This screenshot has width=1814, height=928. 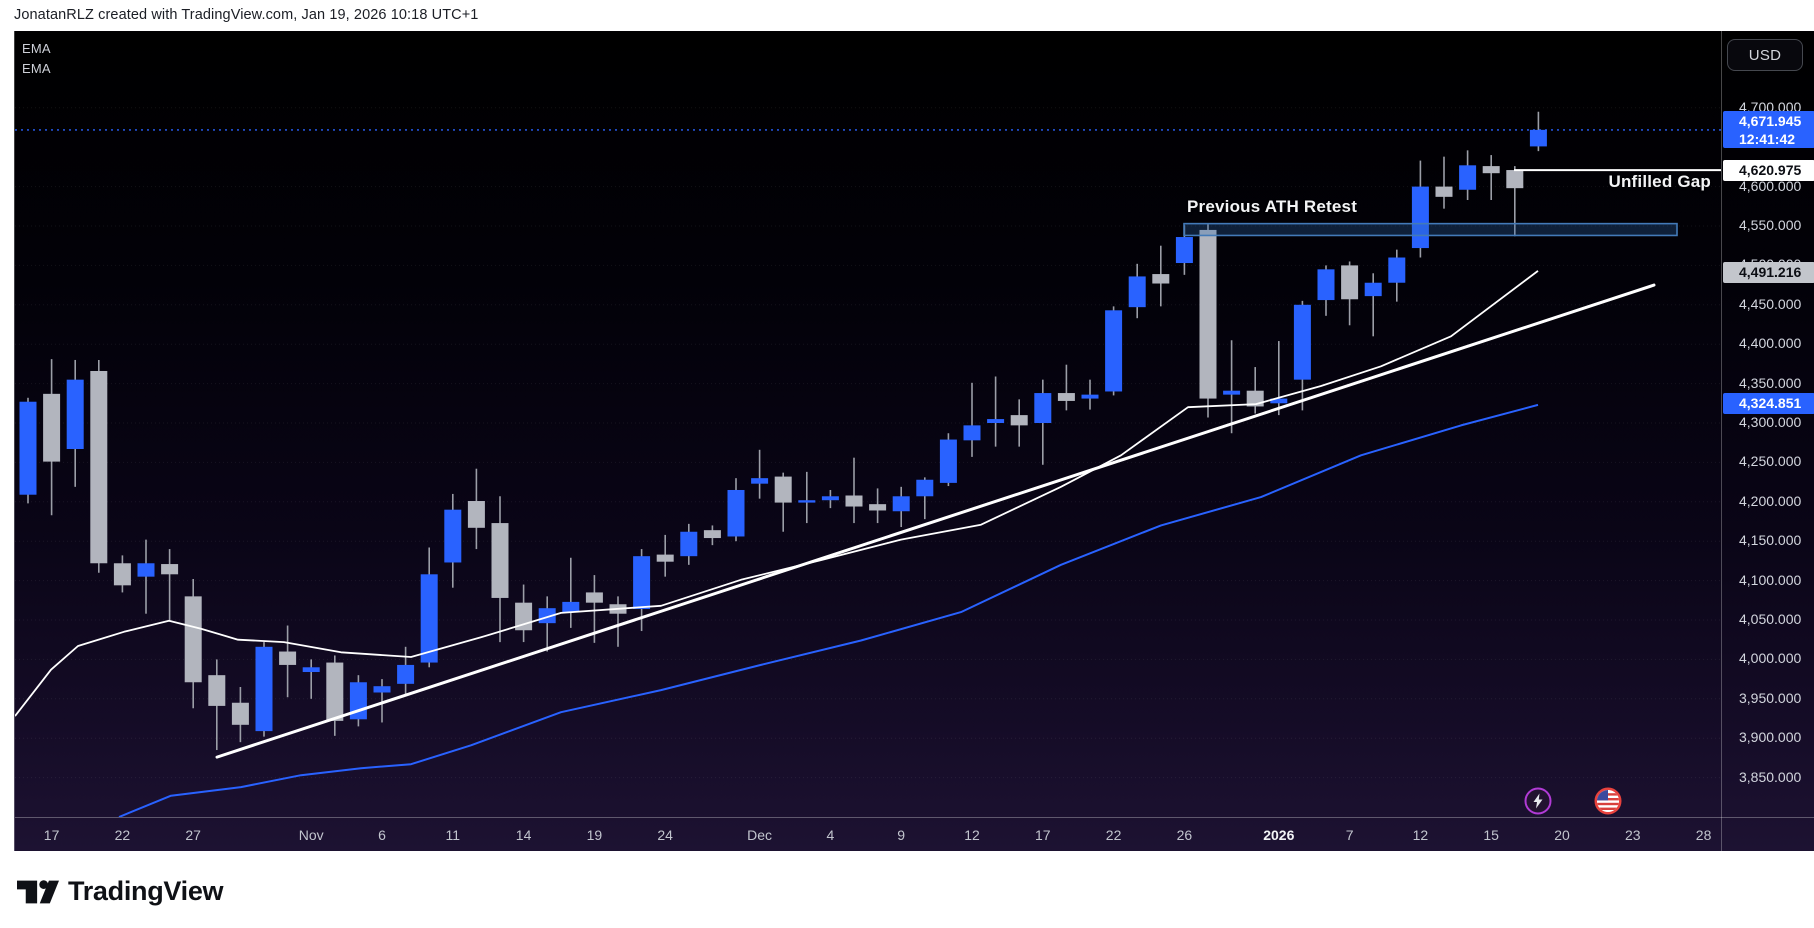 What do you see at coordinates (665, 835) in the screenshot?
I see `time-tick-24: 24` at bounding box center [665, 835].